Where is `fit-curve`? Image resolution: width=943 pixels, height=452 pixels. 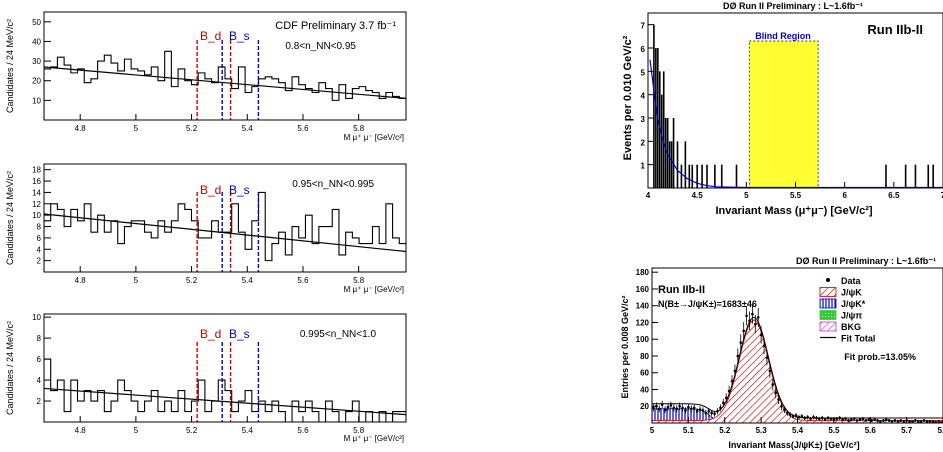
fit-curve is located at coordinates (796, 123).